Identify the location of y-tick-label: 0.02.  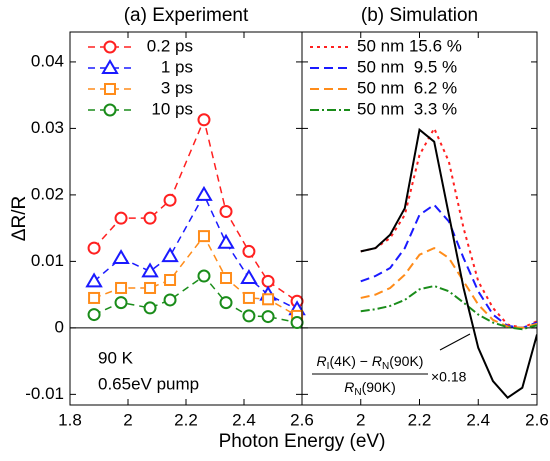
(47, 193).